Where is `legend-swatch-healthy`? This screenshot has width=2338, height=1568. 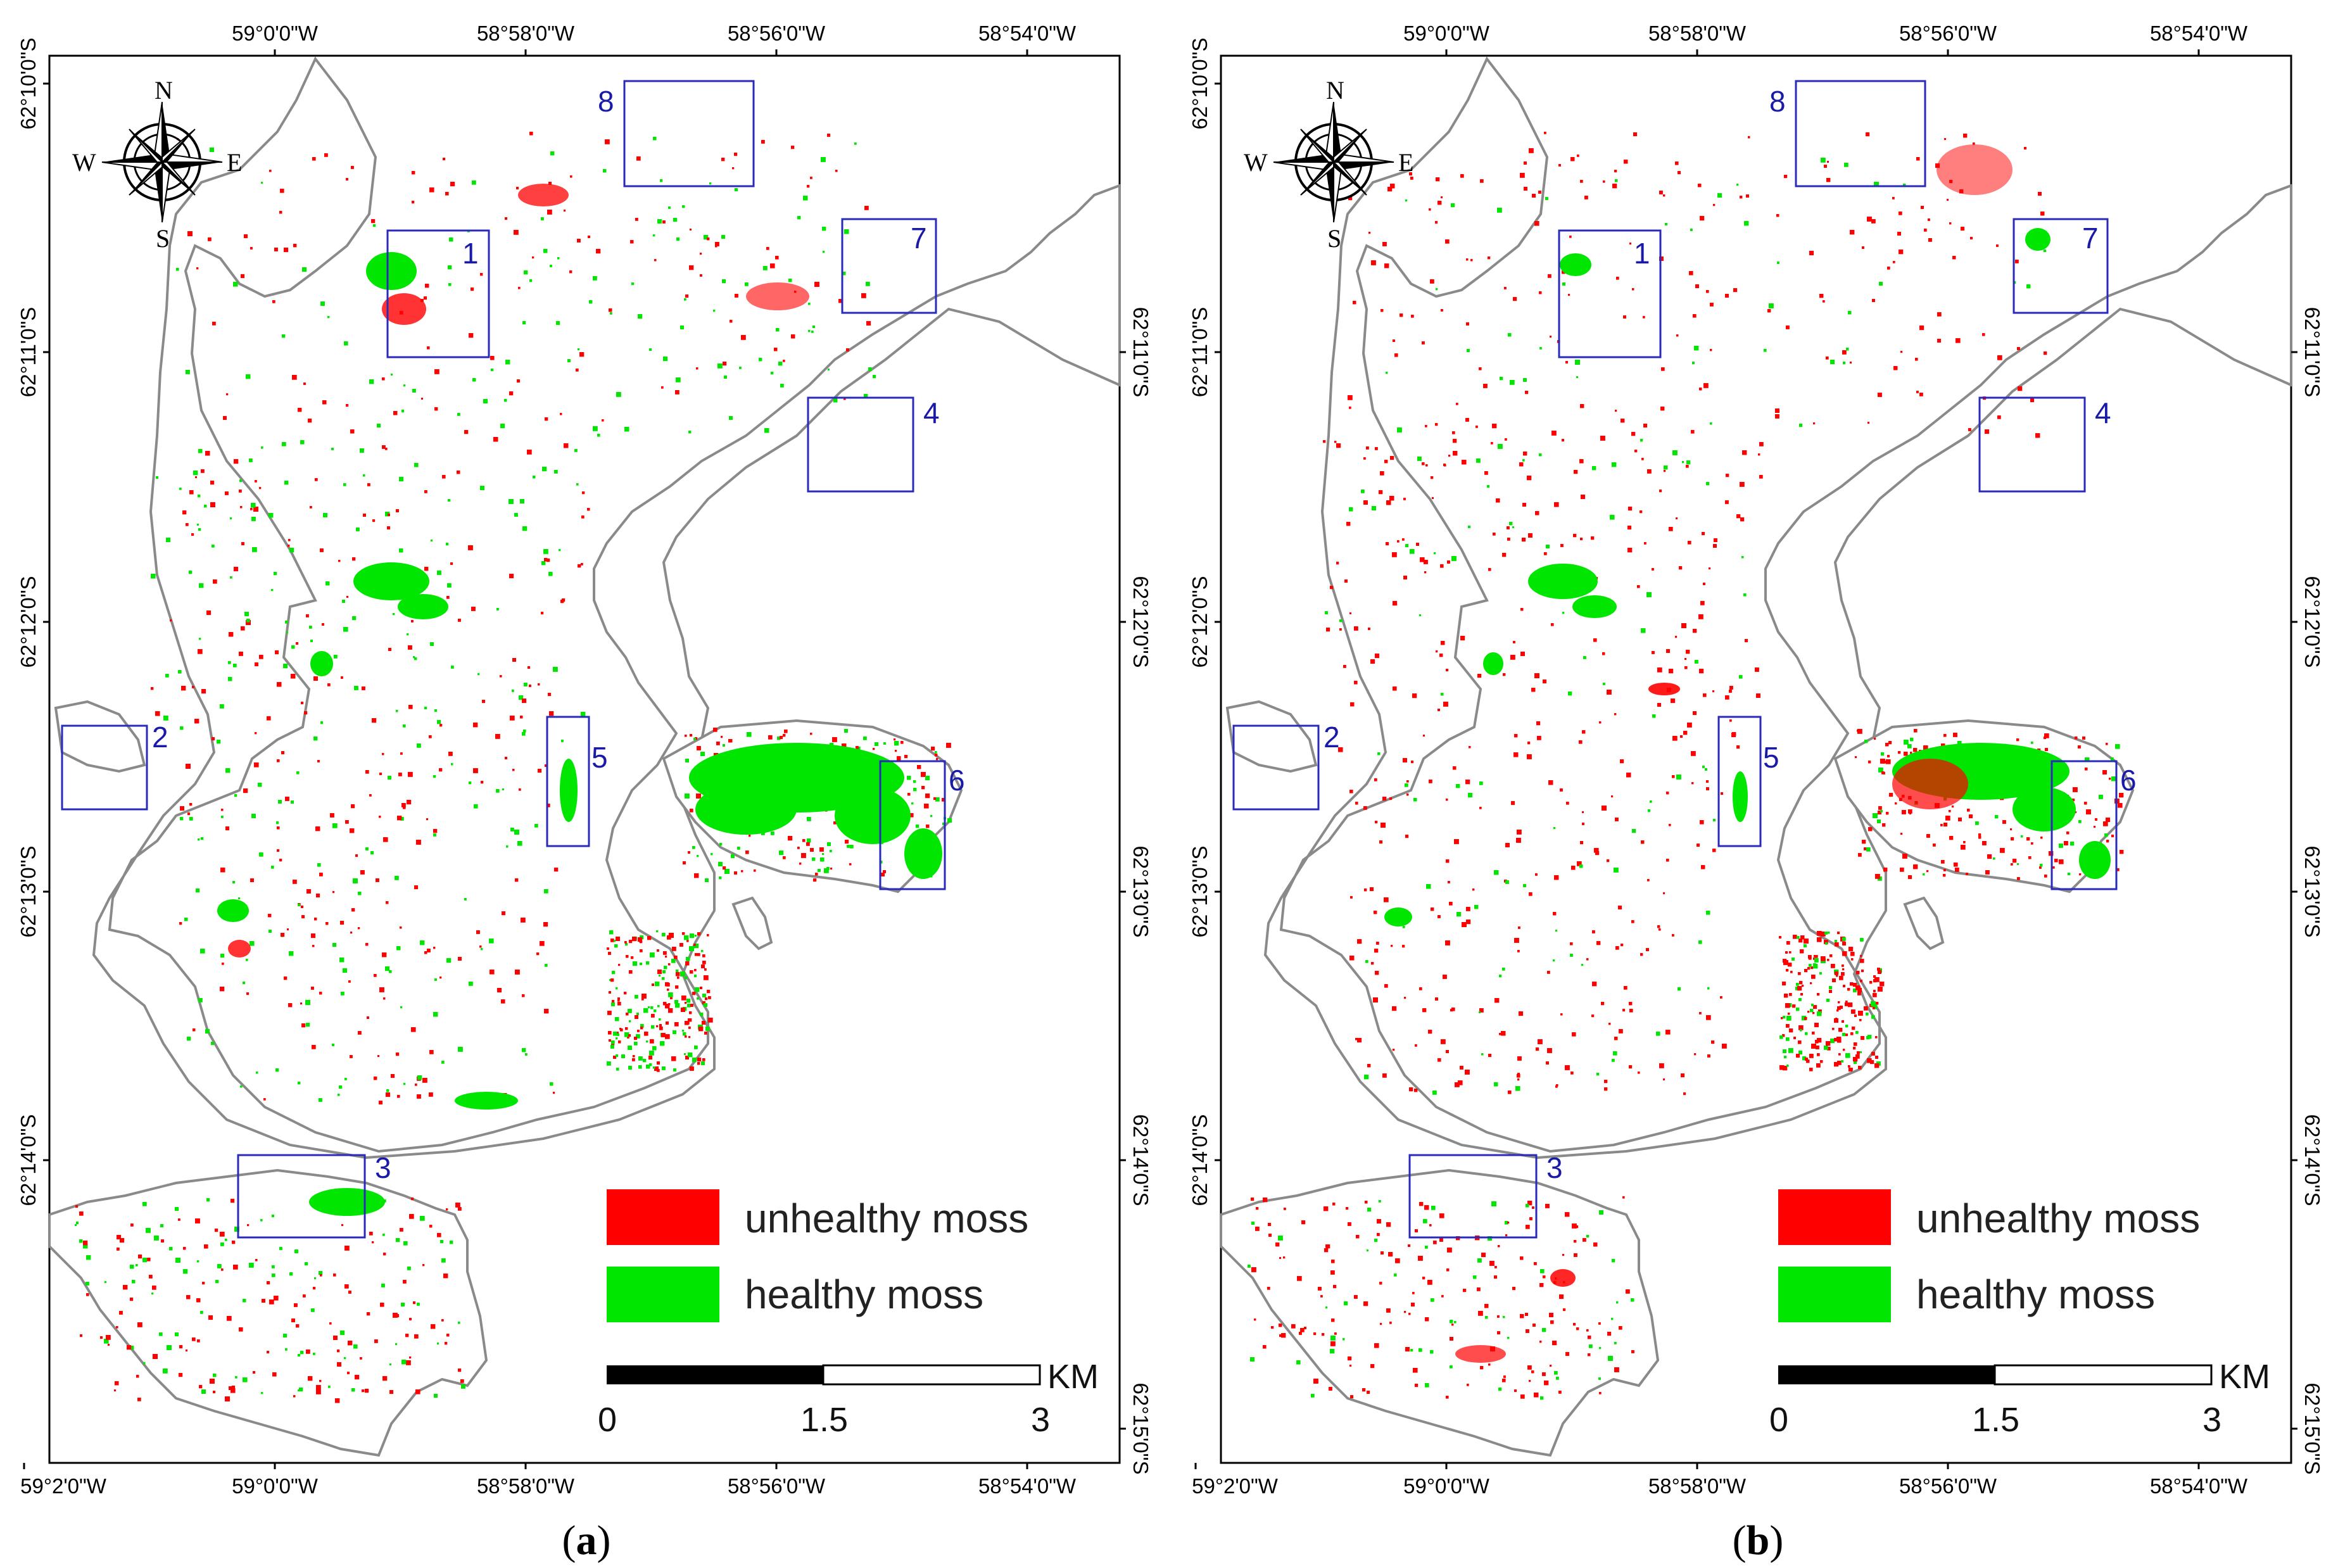 legend-swatch-healthy is located at coordinates (1834, 1294).